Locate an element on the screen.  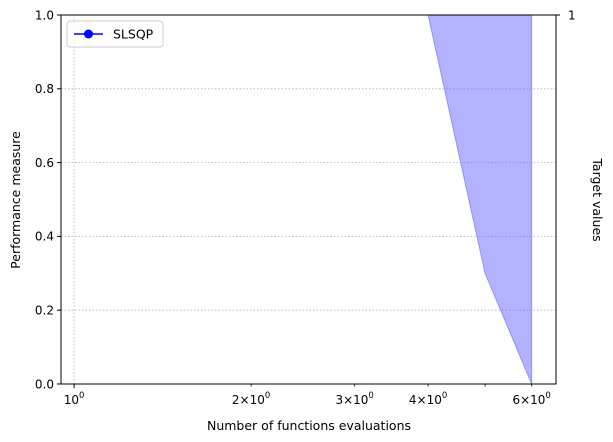
x-axis-ticks: 100 2×100 3×100 4×100 6×100 is located at coordinates (307, 395).